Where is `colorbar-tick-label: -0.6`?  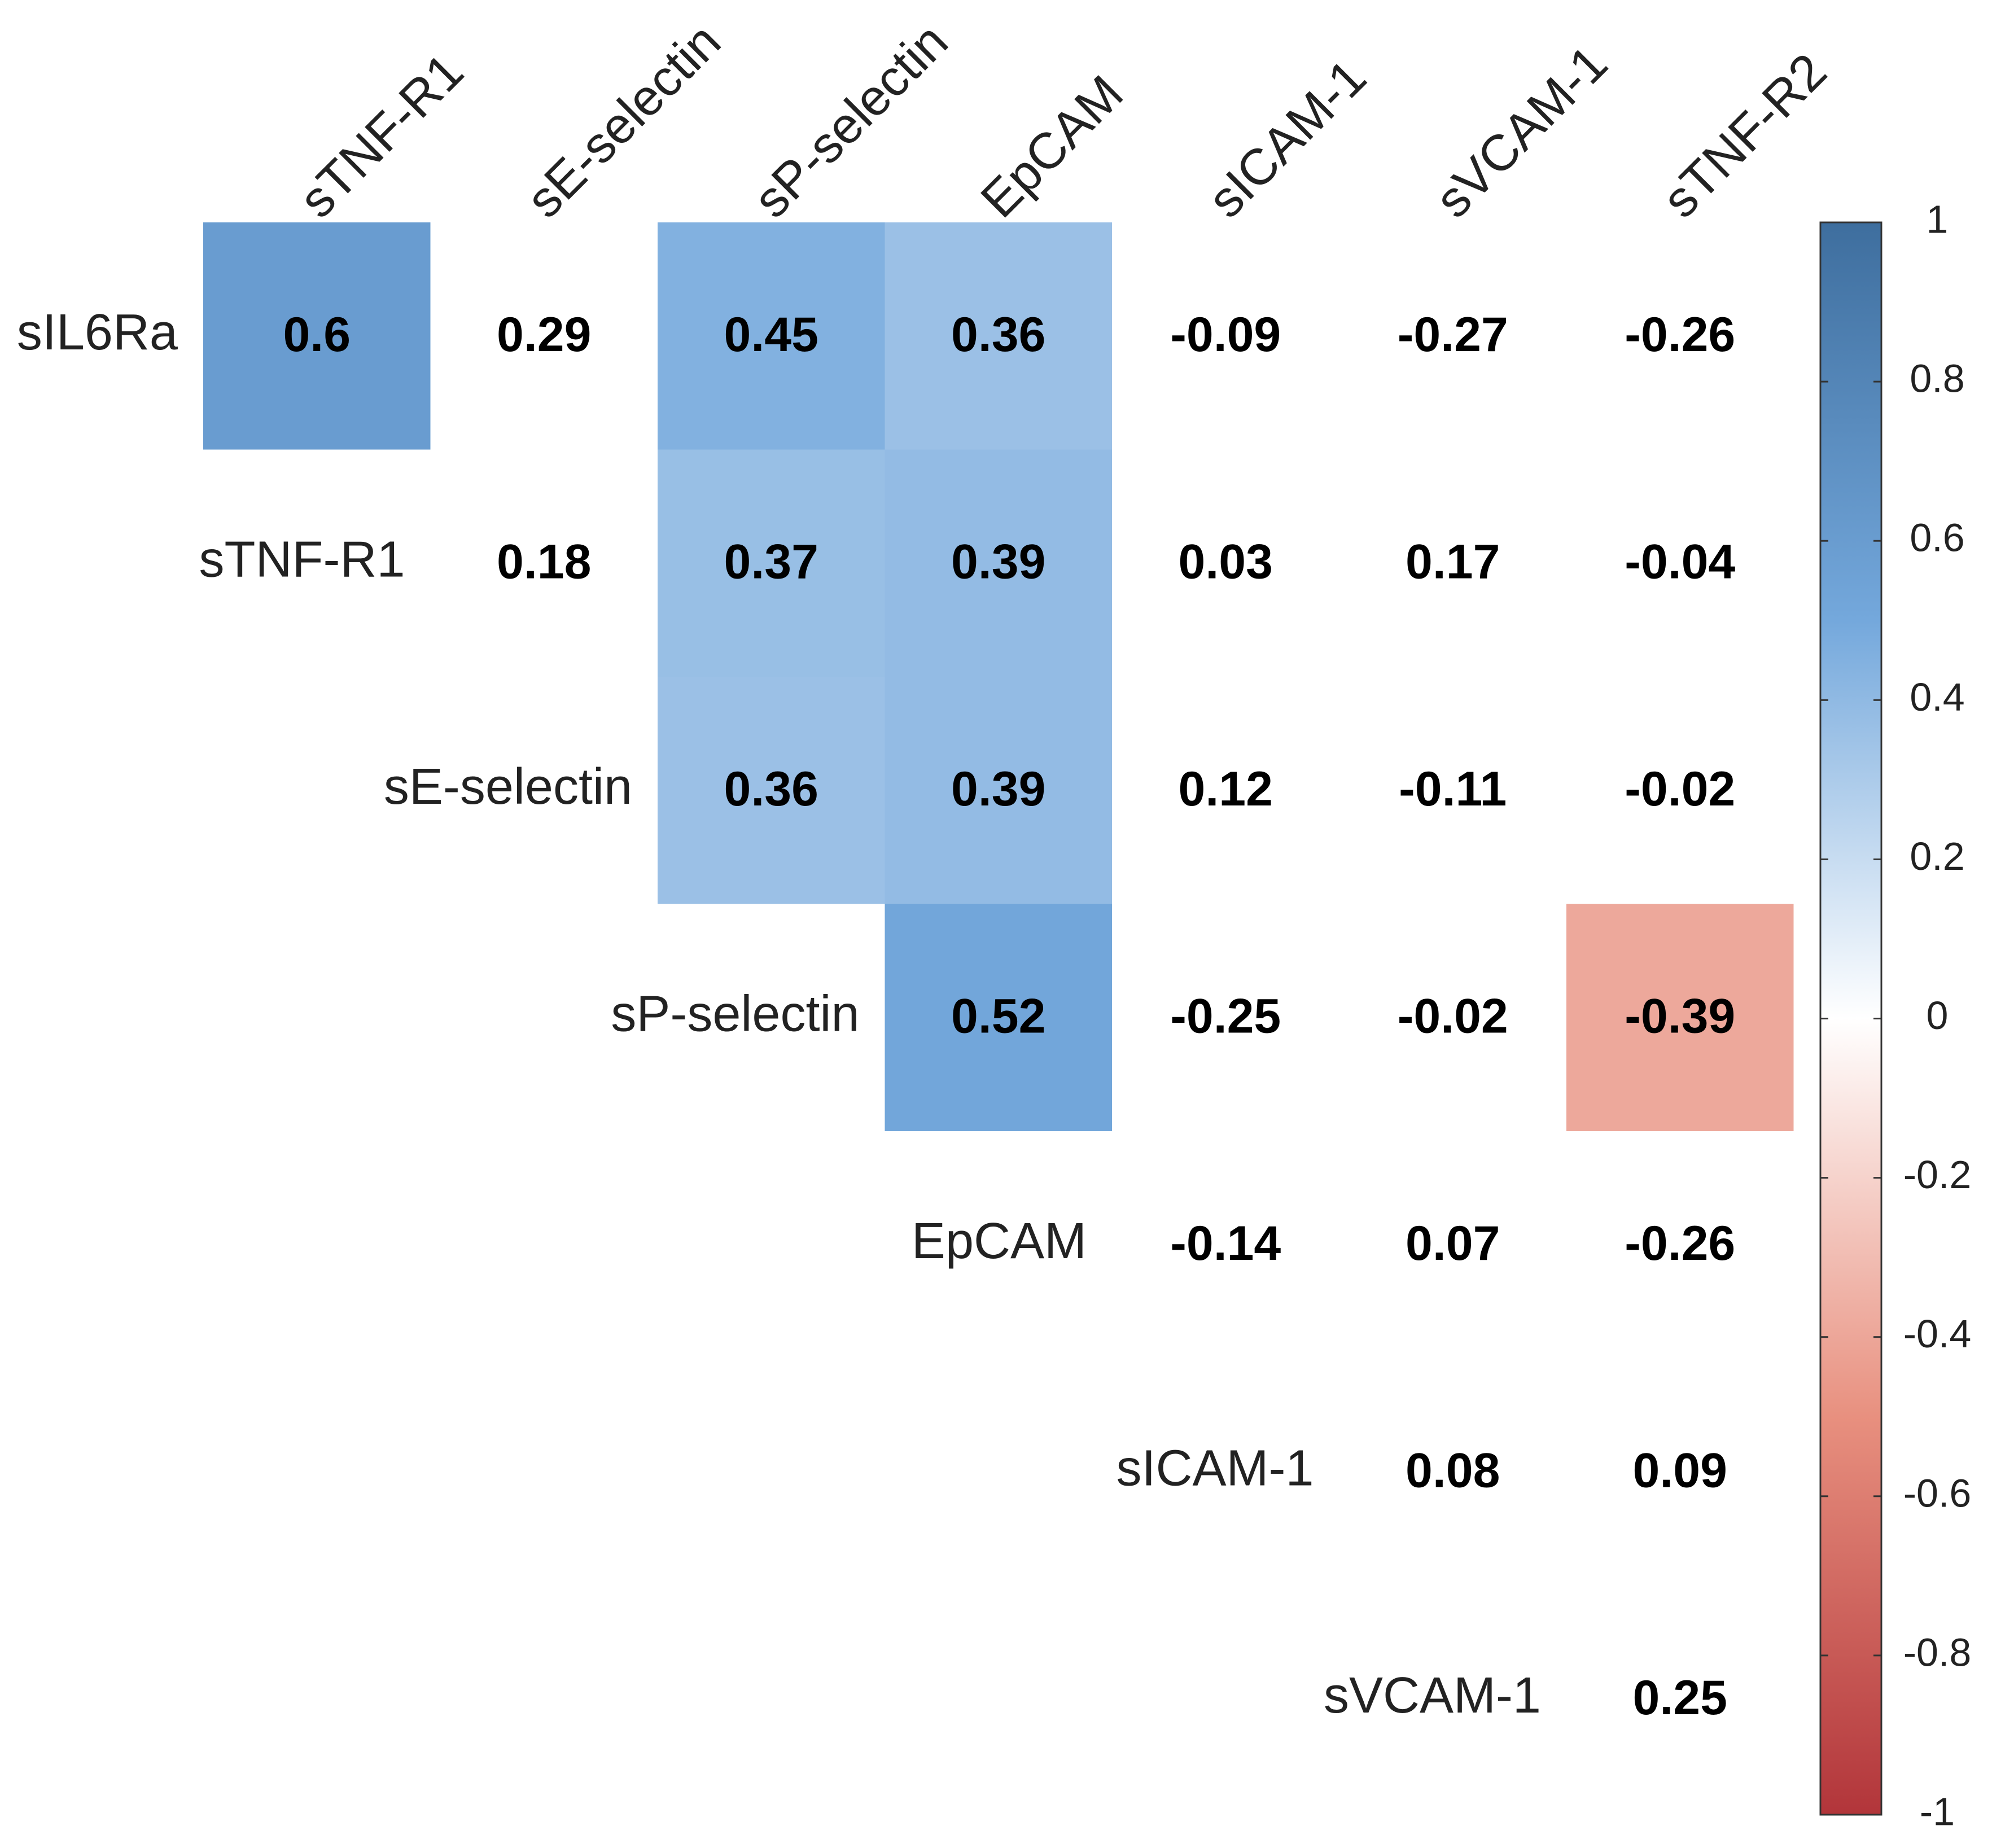 colorbar-tick-label: -0.6 is located at coordinates (1937, 1493).